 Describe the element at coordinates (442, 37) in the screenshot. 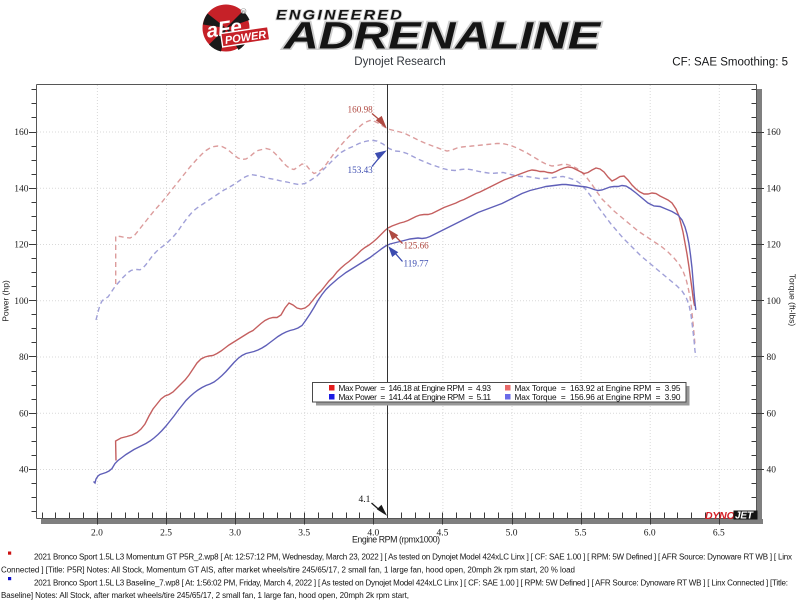

I see `svg-text: ADRENALINE` at that location.